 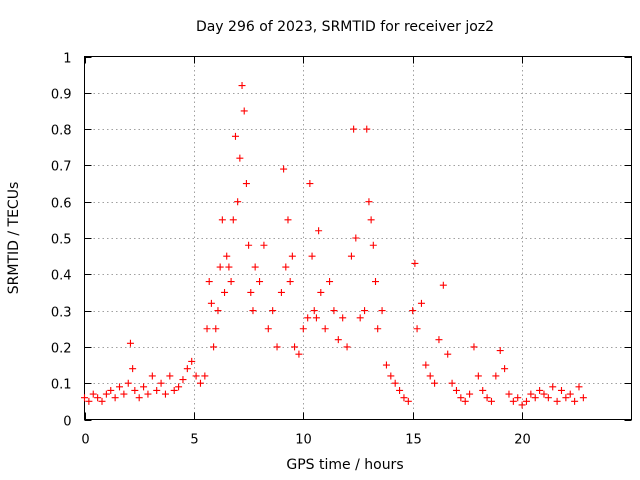 I want to click on y-tick-label: 0, so click(x=67, y=422).